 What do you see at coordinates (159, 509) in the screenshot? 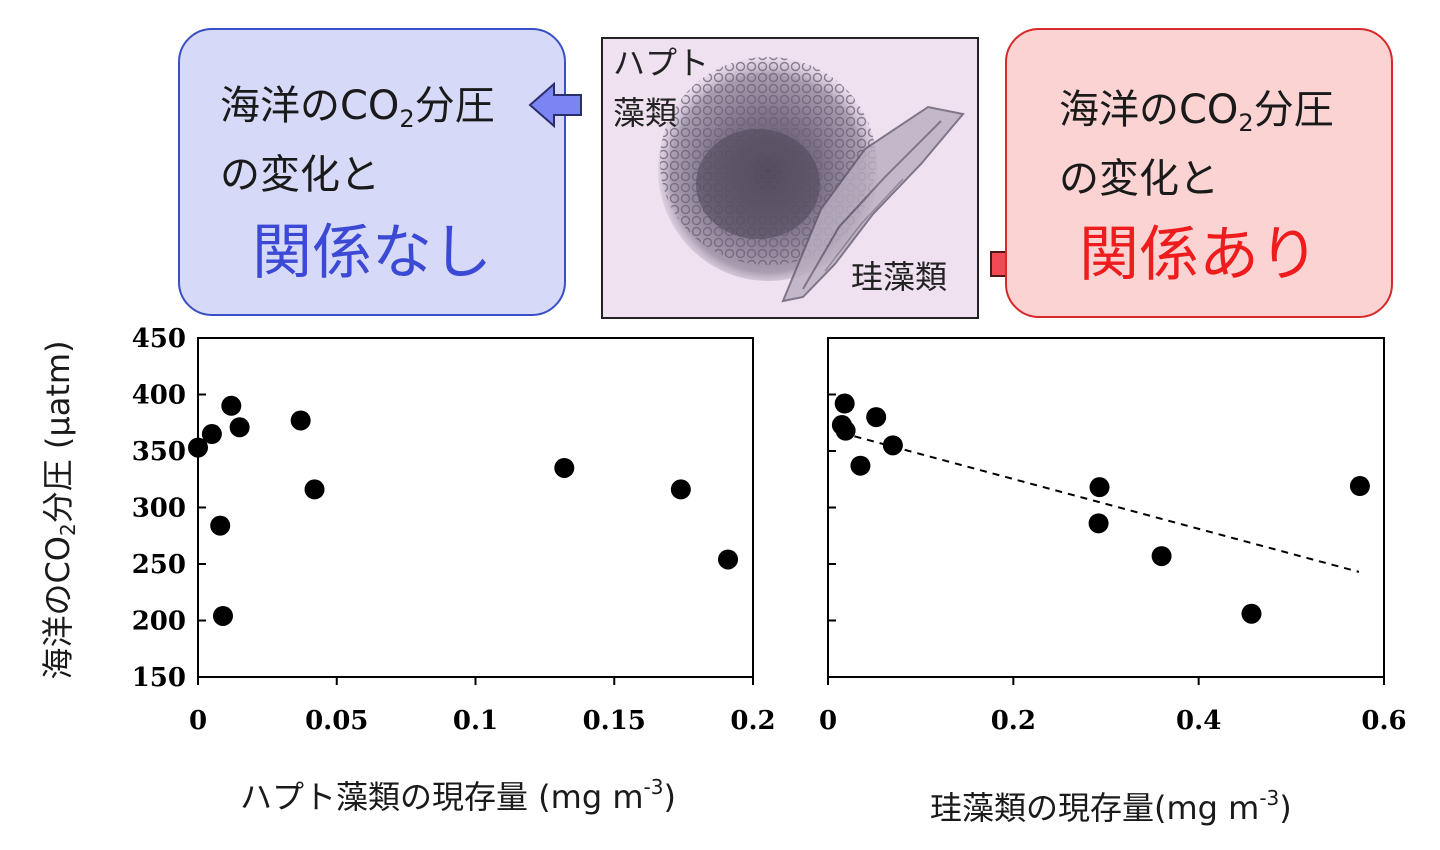
I see `y-tick-label: 300` at bounding box center [159, 509].